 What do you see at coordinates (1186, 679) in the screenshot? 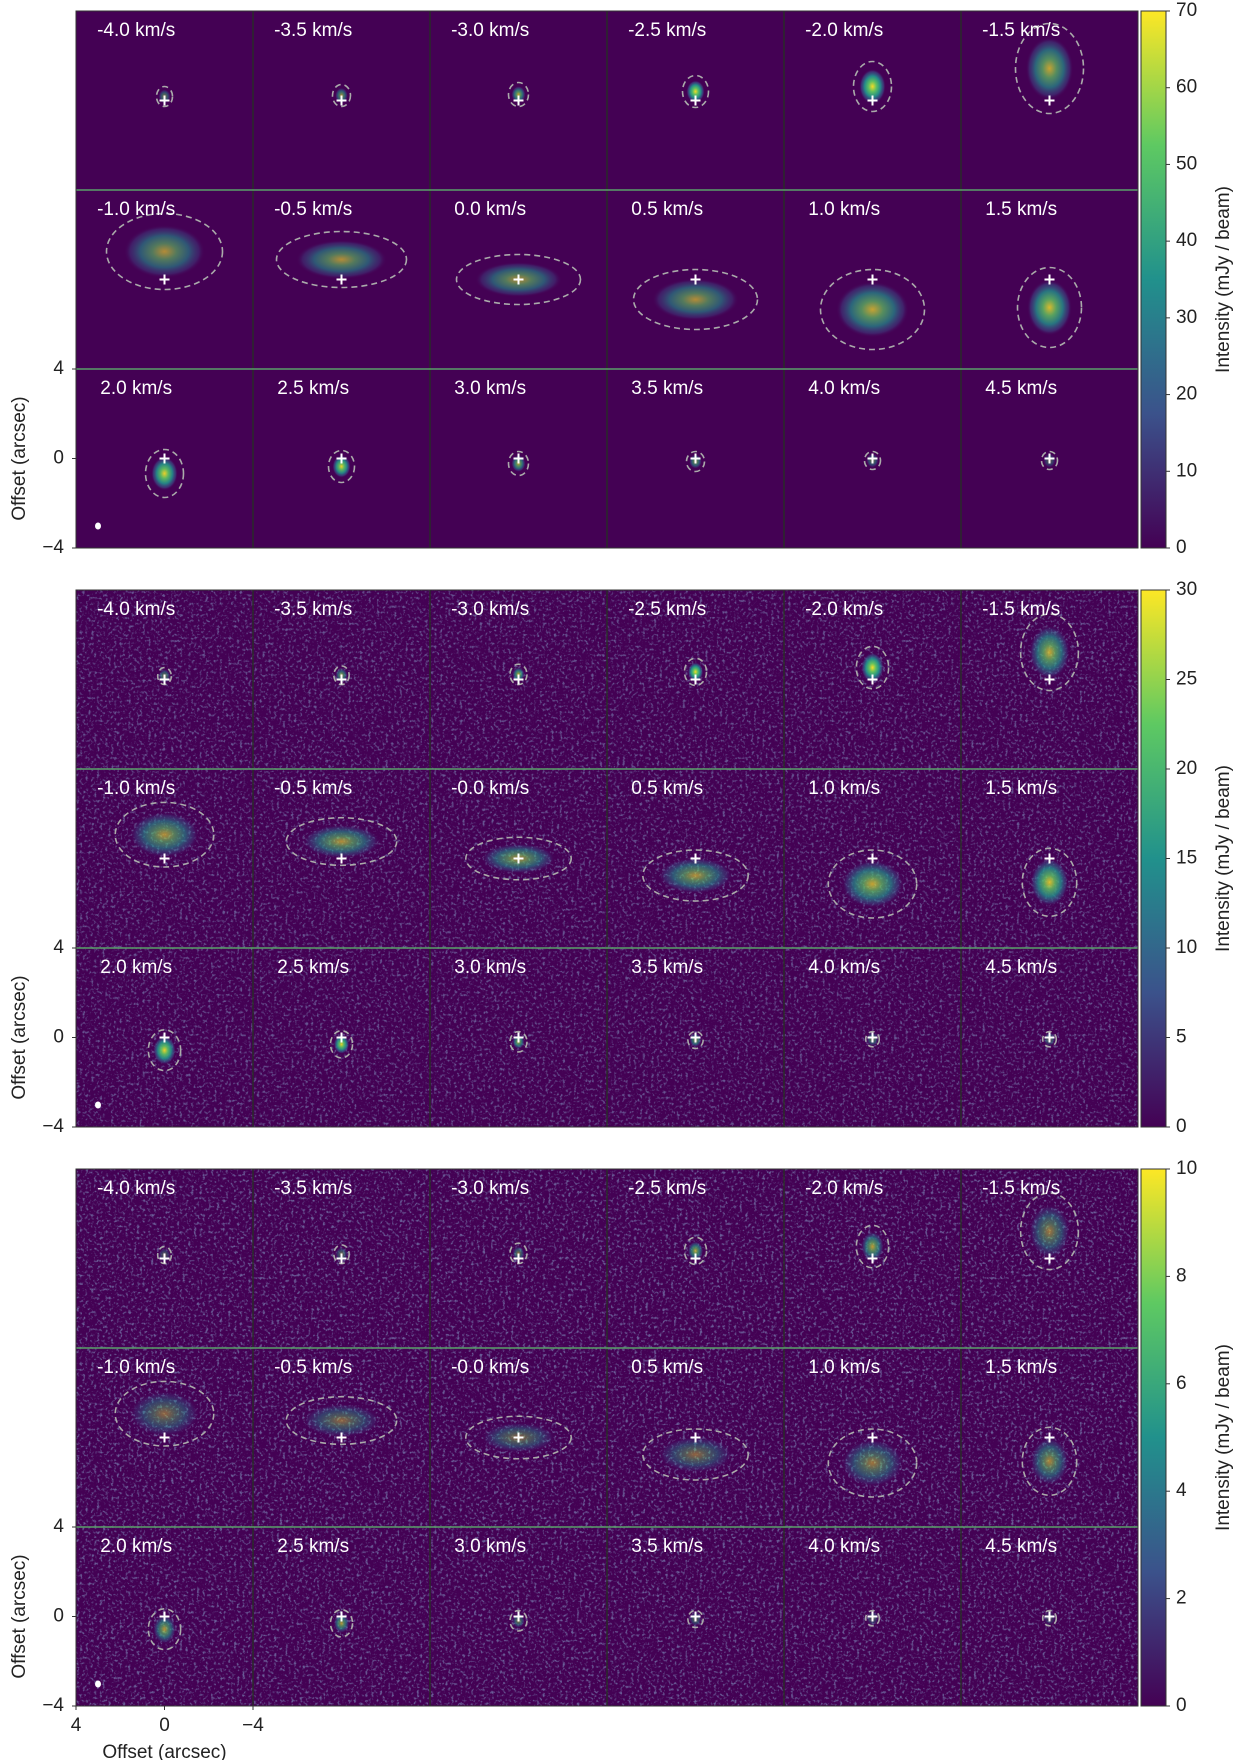
I see `colorbar-tick-label: 25` at bounding box center [1186, 679].